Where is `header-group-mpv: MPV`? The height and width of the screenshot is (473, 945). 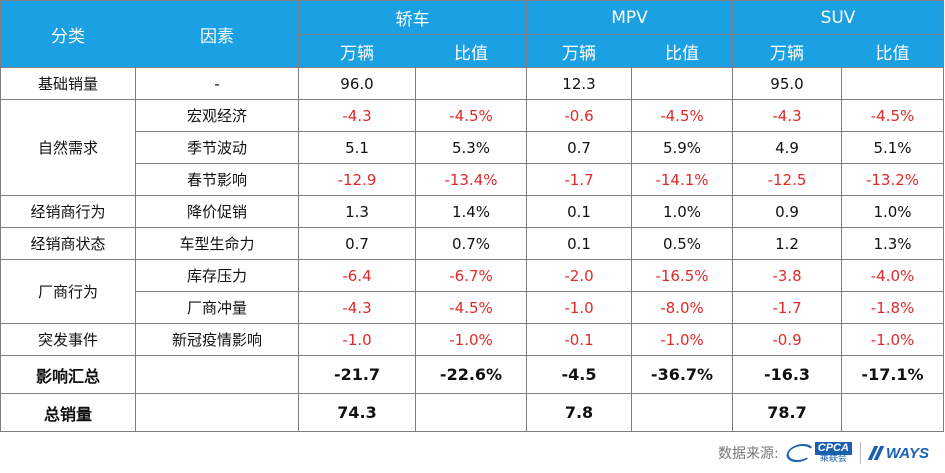
header-group-mpv: MPV is located at coordinates (629, 17).